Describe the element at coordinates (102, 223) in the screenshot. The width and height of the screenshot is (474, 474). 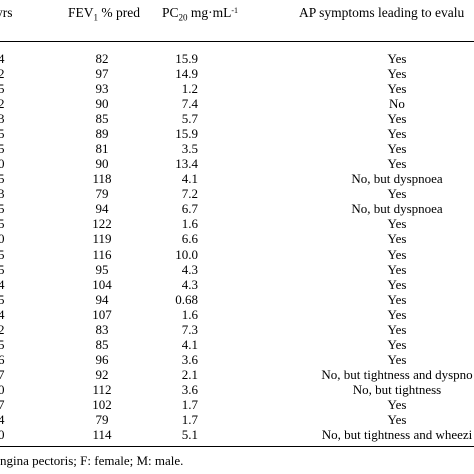
I see `row-fev1-value: 122` at that location.